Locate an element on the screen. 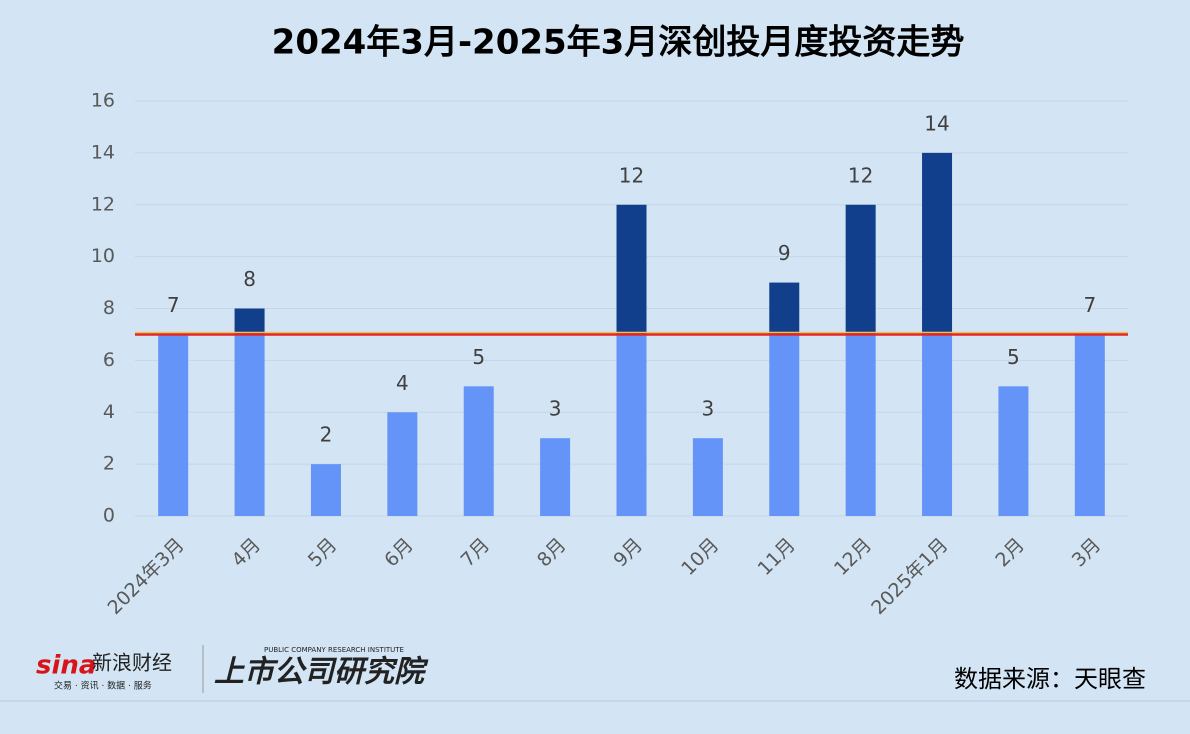 This screenshot has height=734, width=1190. x-tick-label: 10月 is located at coordinates (700, 557).